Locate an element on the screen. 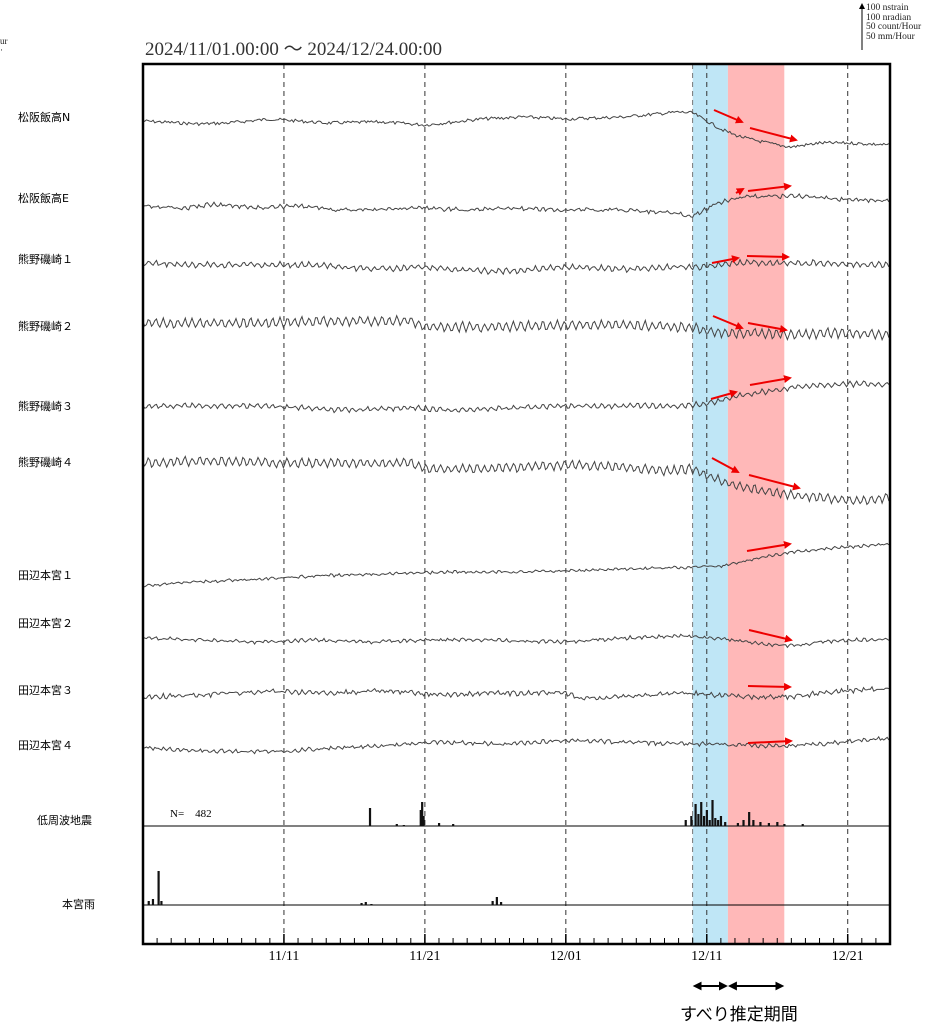  scale-strain: 100 nstrain is located at coordinates (887, 8).